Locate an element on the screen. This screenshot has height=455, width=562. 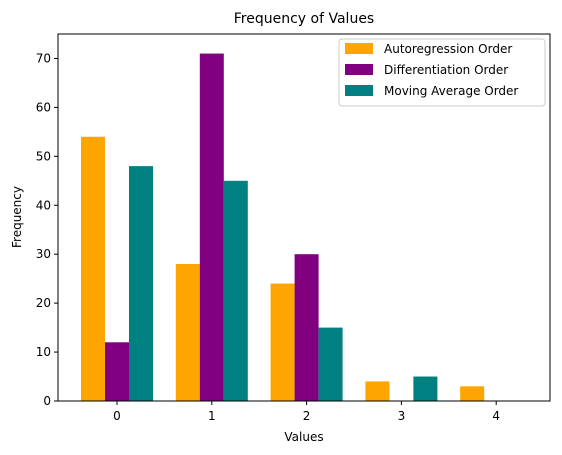
legend-box is located at coordinates (442, 72).